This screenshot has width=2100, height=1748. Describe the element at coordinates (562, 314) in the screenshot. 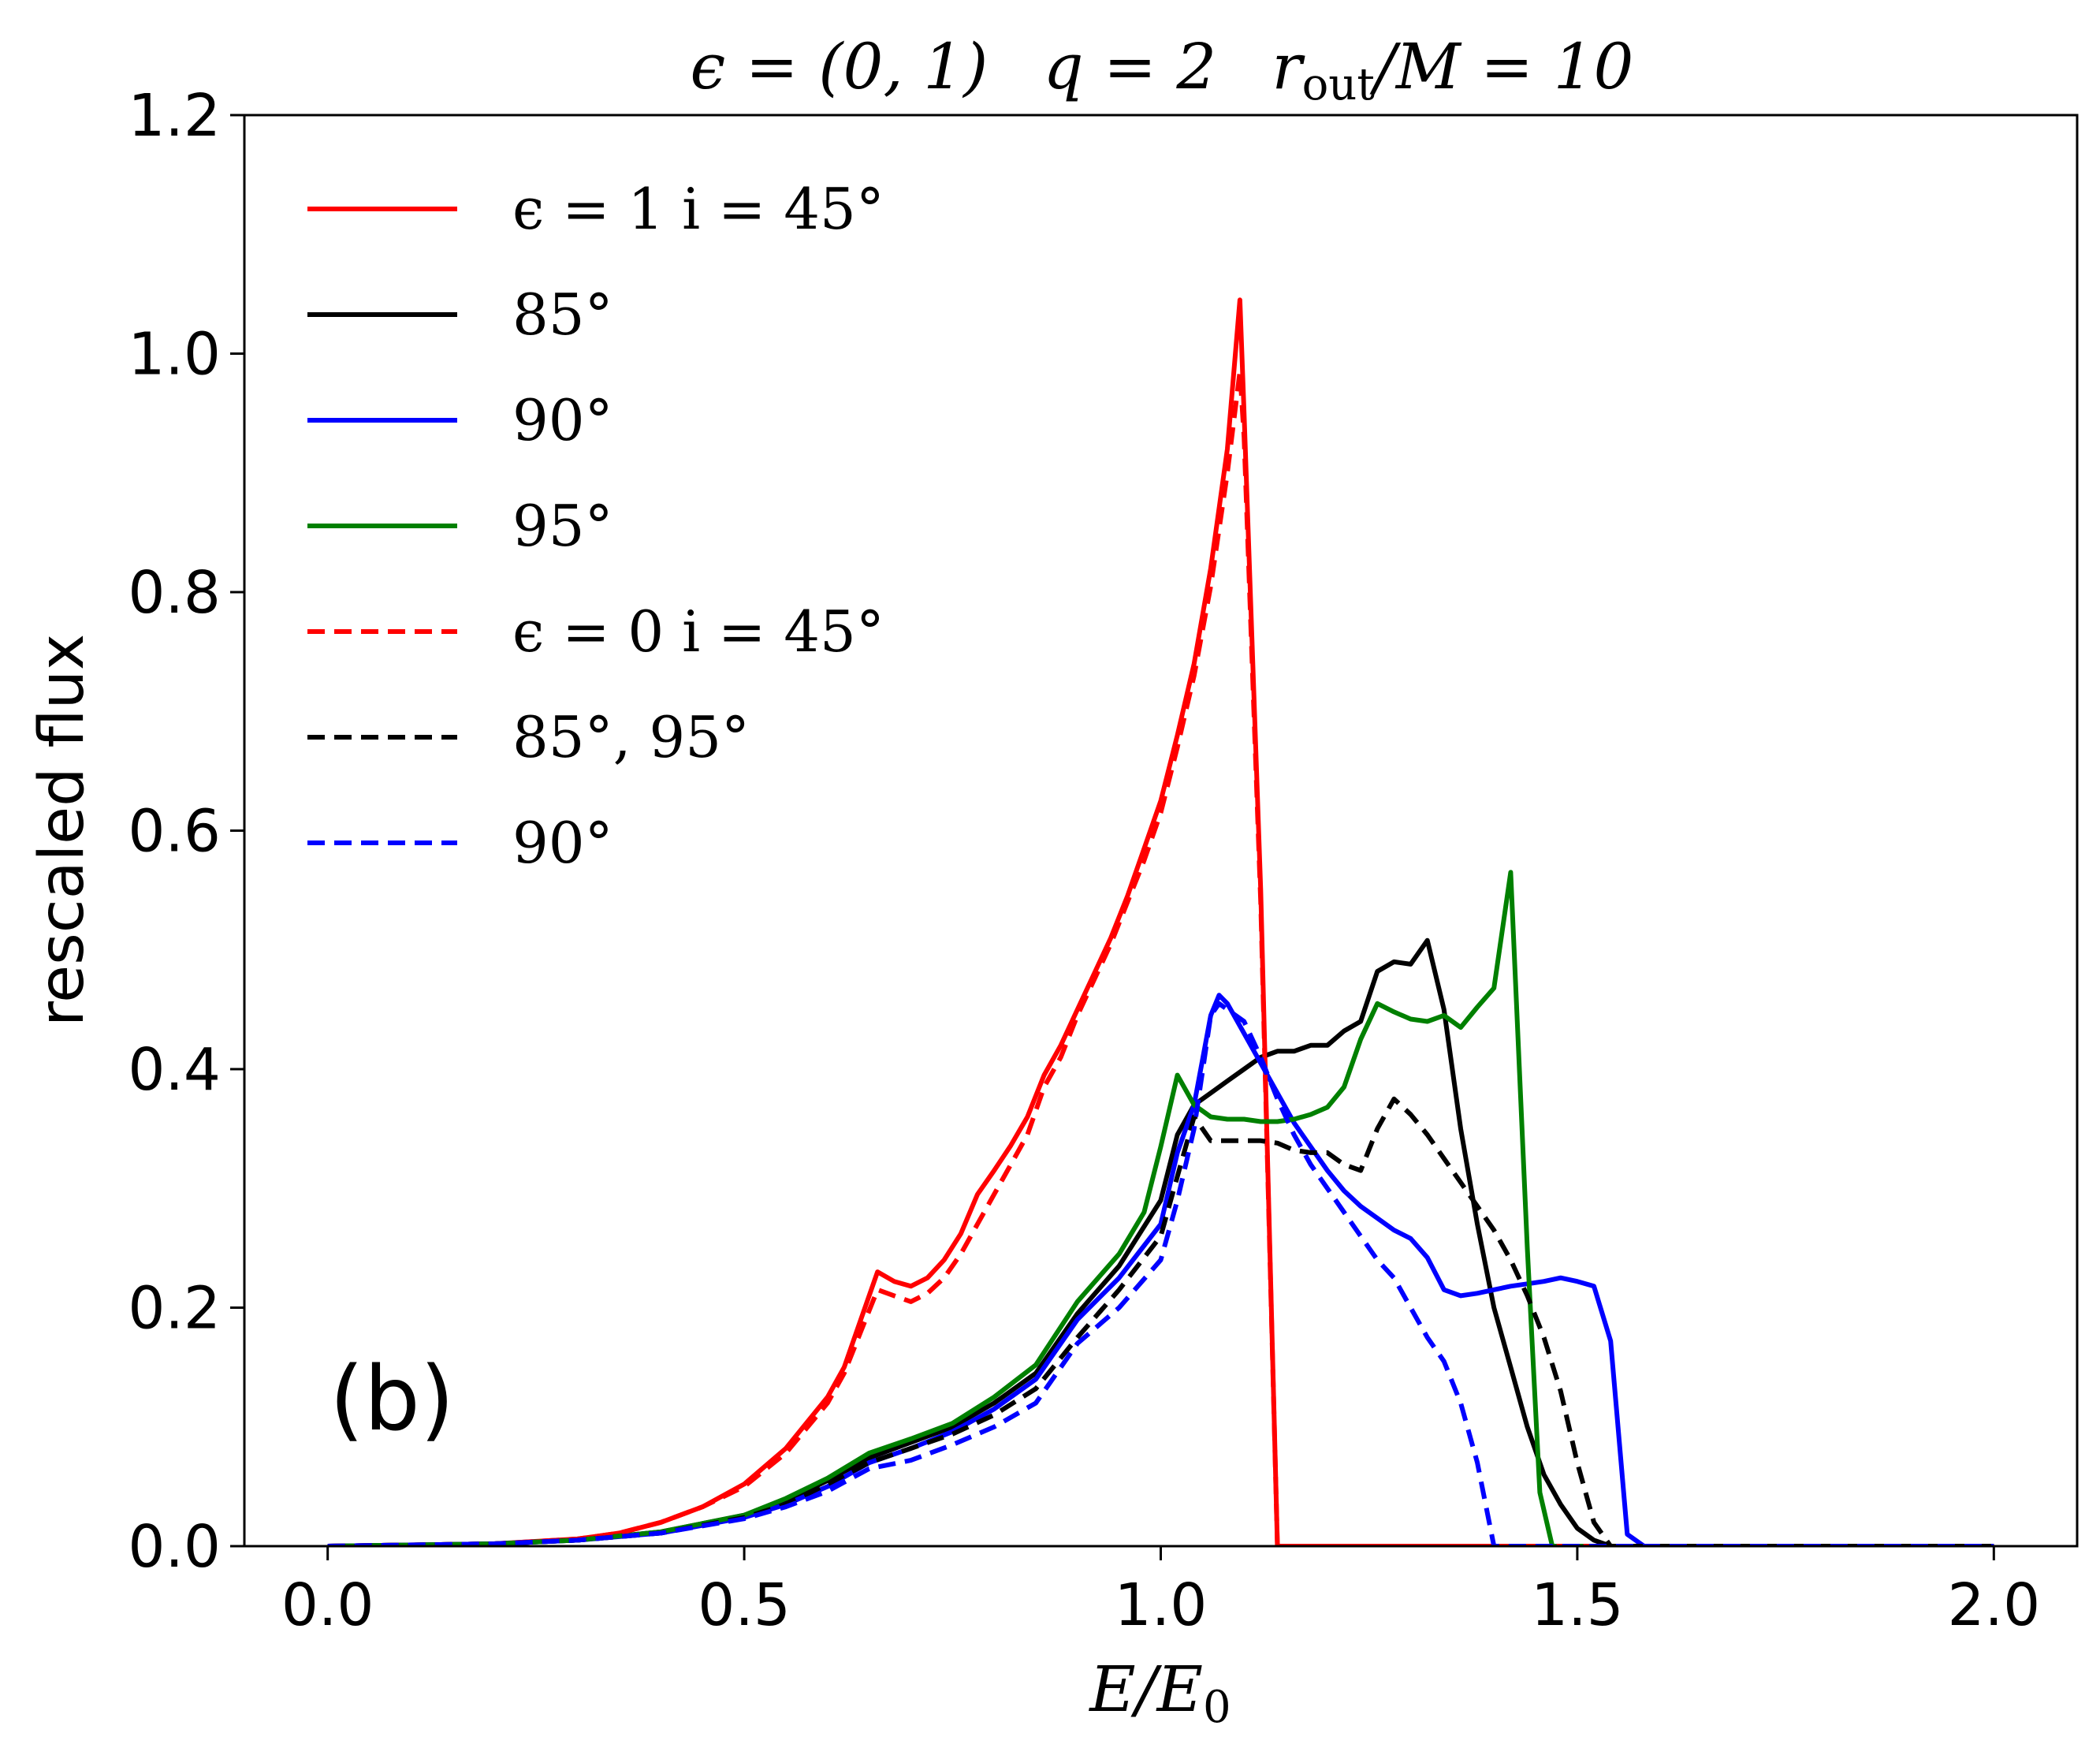

I see `legend-label-1: 85°` at that location.